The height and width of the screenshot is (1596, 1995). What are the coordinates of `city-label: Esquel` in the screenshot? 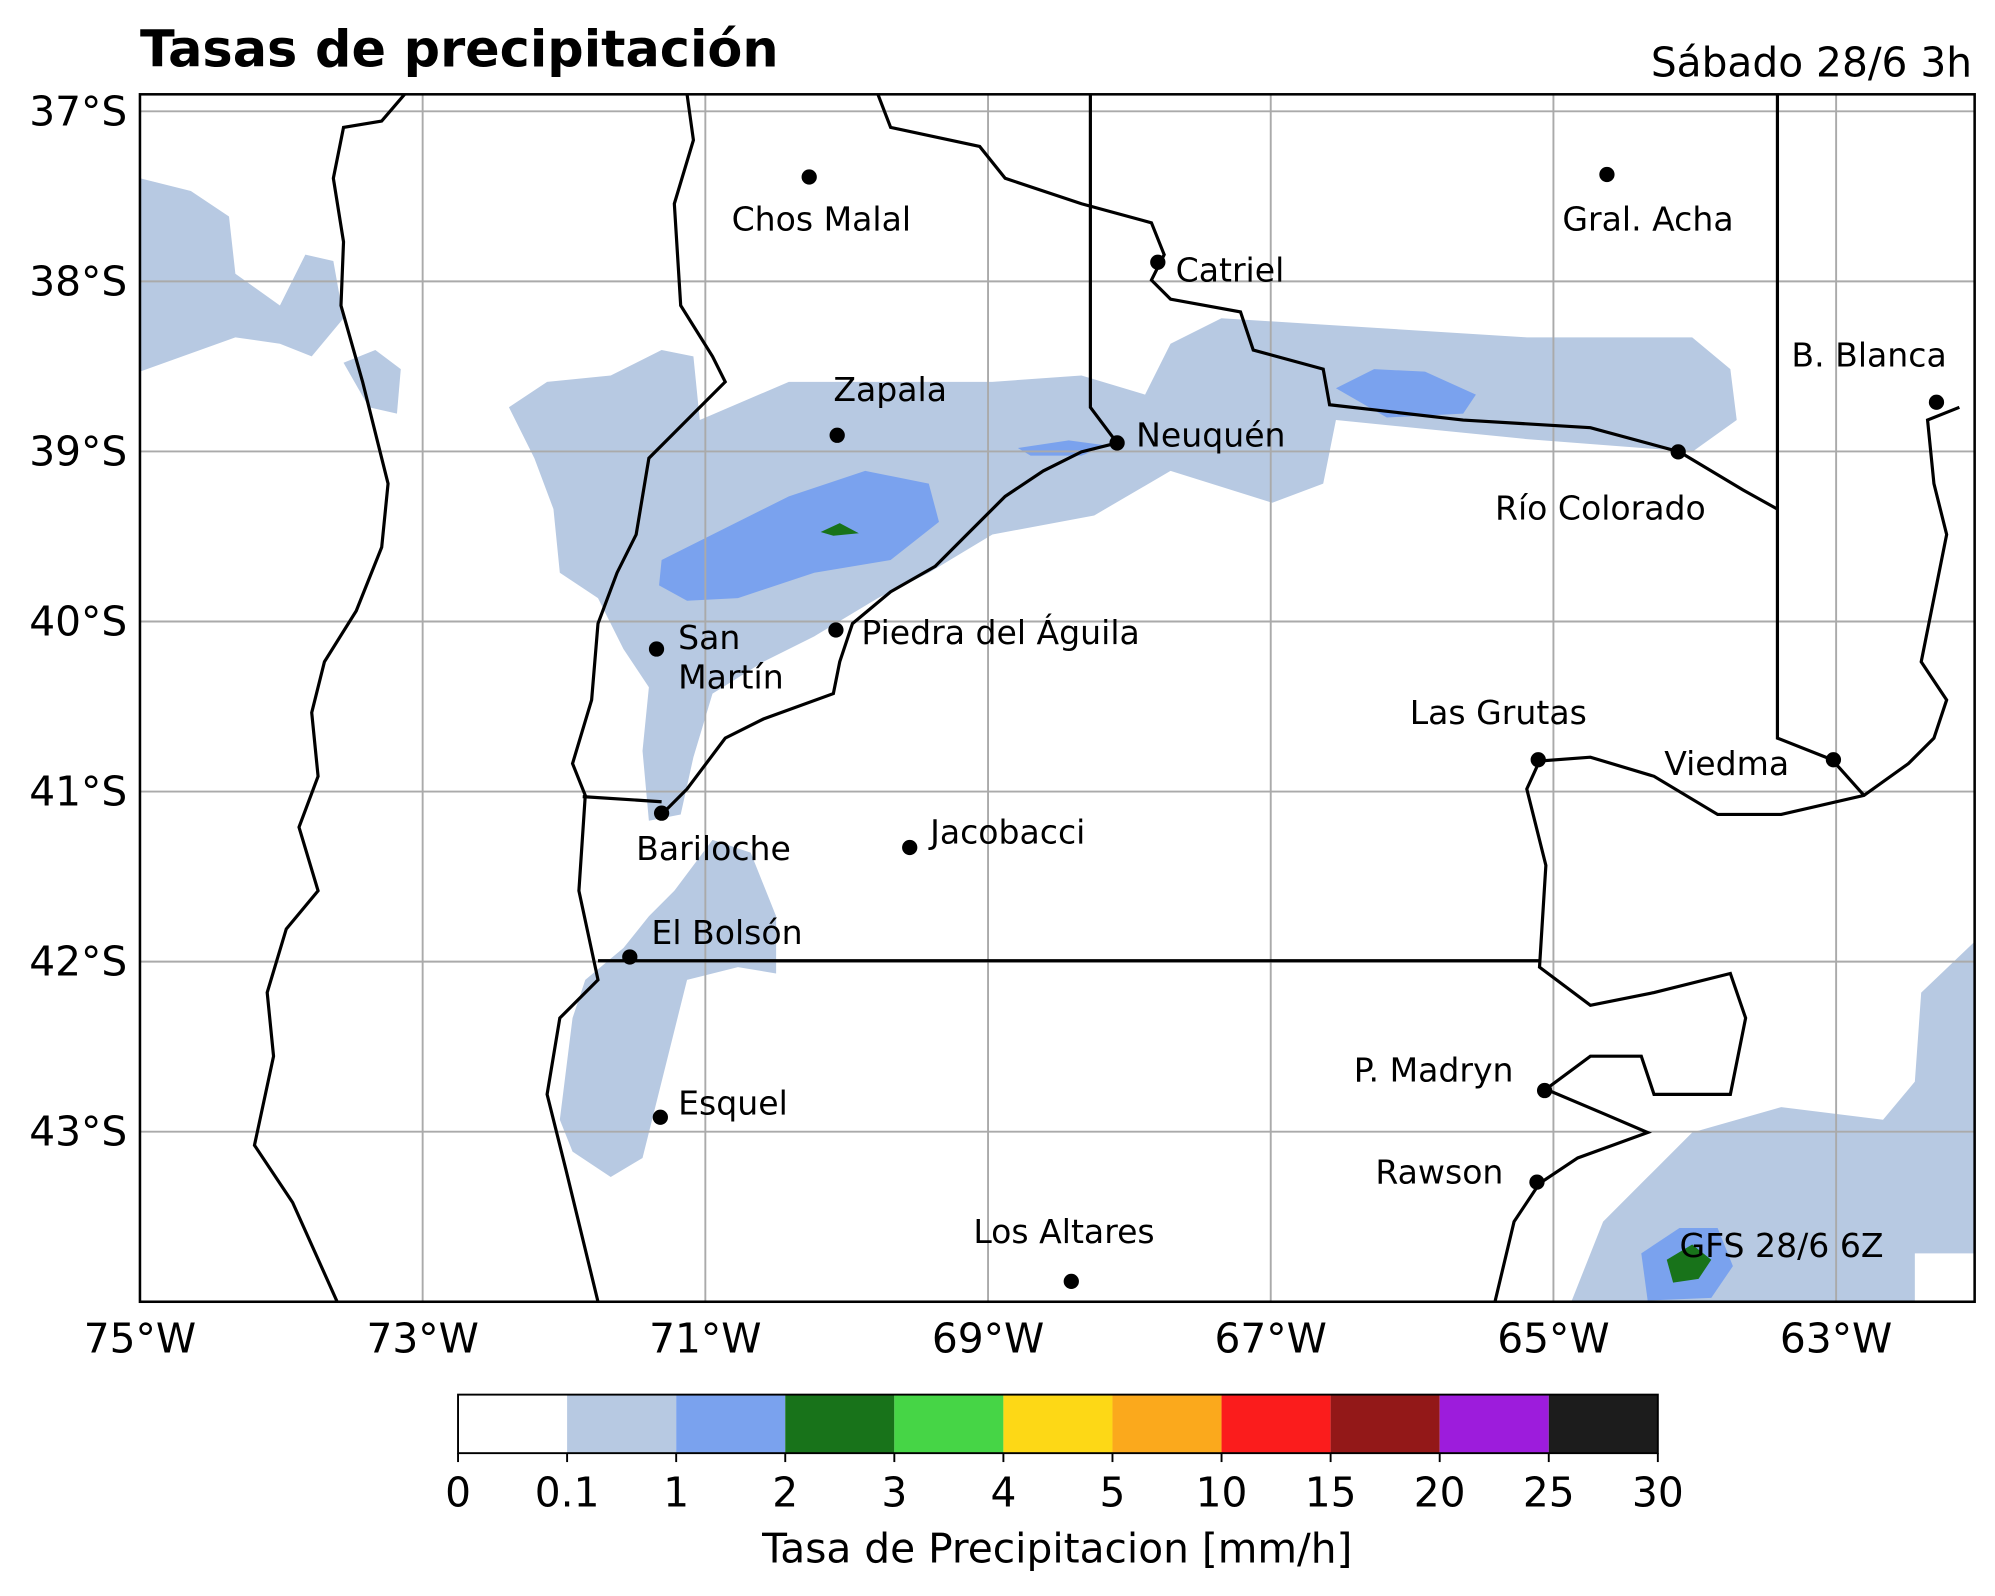 It's located at (733, 1103).